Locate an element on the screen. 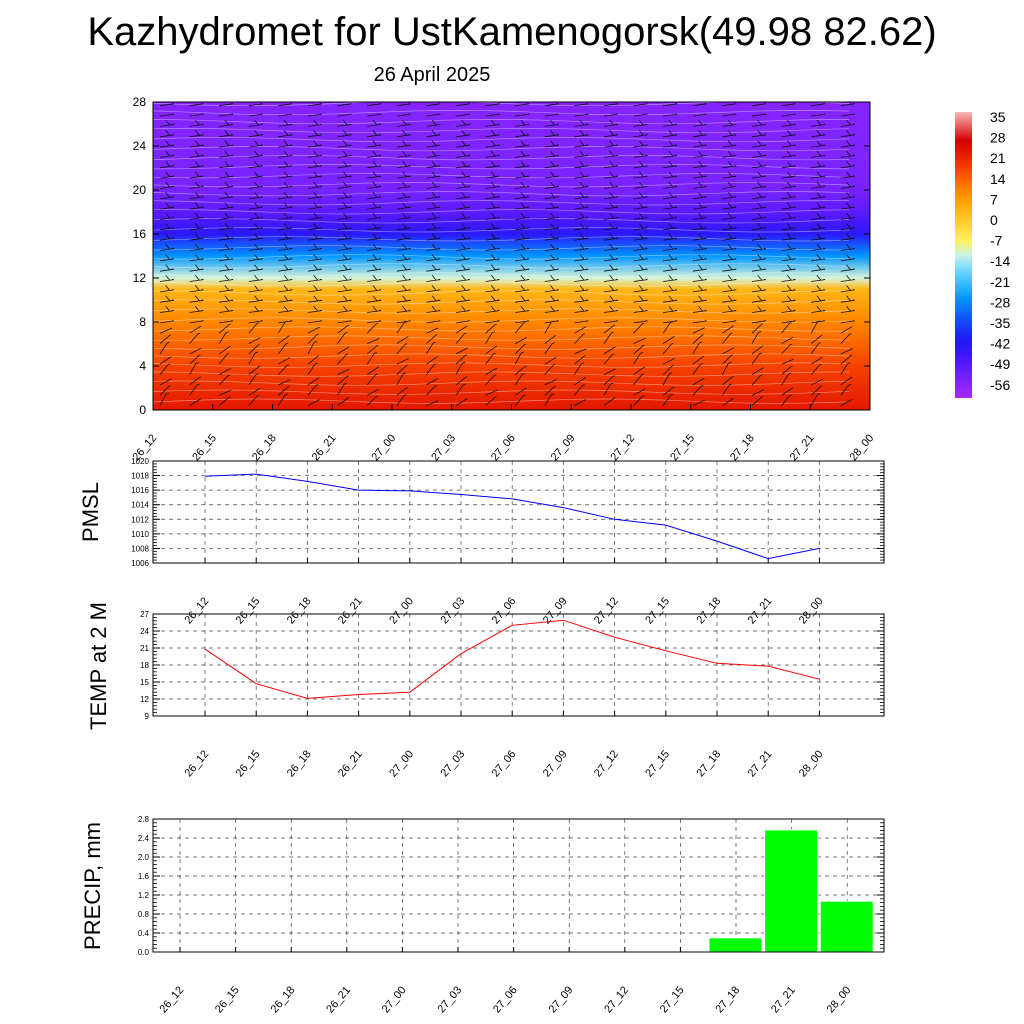  xtick-label: 28_00 is located at coordinates (861, 447).